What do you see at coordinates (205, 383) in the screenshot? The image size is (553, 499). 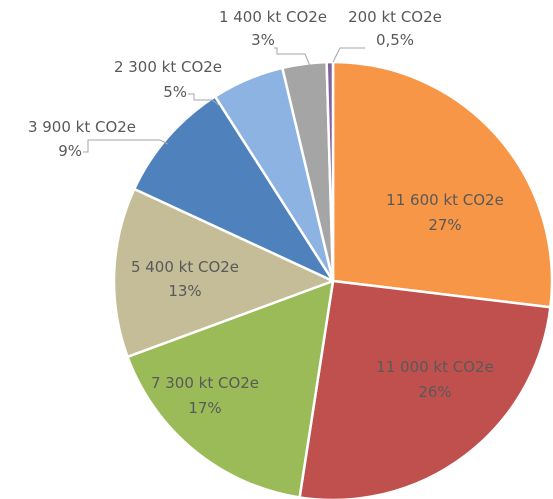 I see `slice-value-label: 7 300 kt CO2e` at bounding box center [205, 383].